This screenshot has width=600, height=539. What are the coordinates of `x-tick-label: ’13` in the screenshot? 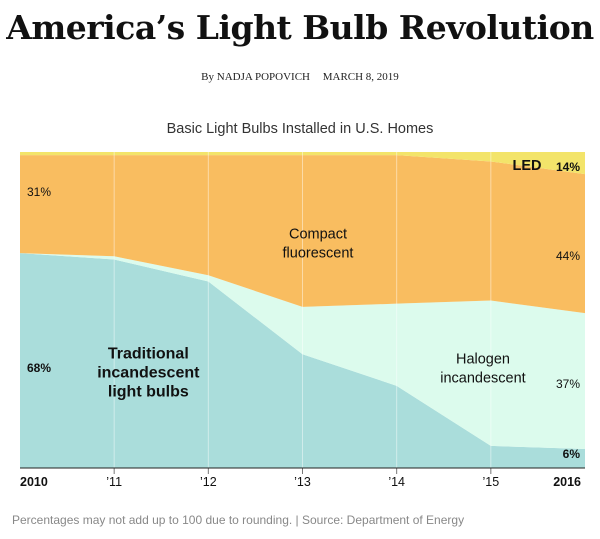 It's located at (302, 482).